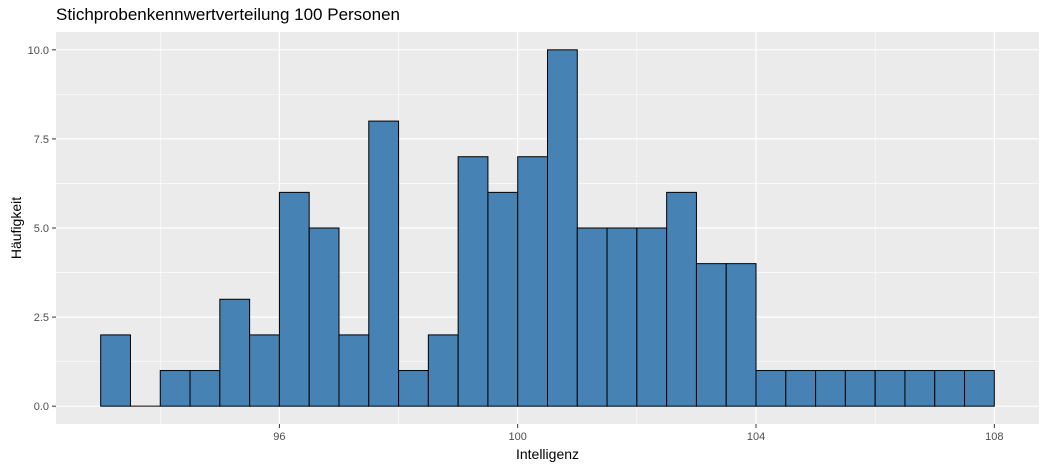 The image size is (1046, 469). Describe the element at coordinates (518, 437) in the screenshot. I see `x-tick-label: 100` at that location.